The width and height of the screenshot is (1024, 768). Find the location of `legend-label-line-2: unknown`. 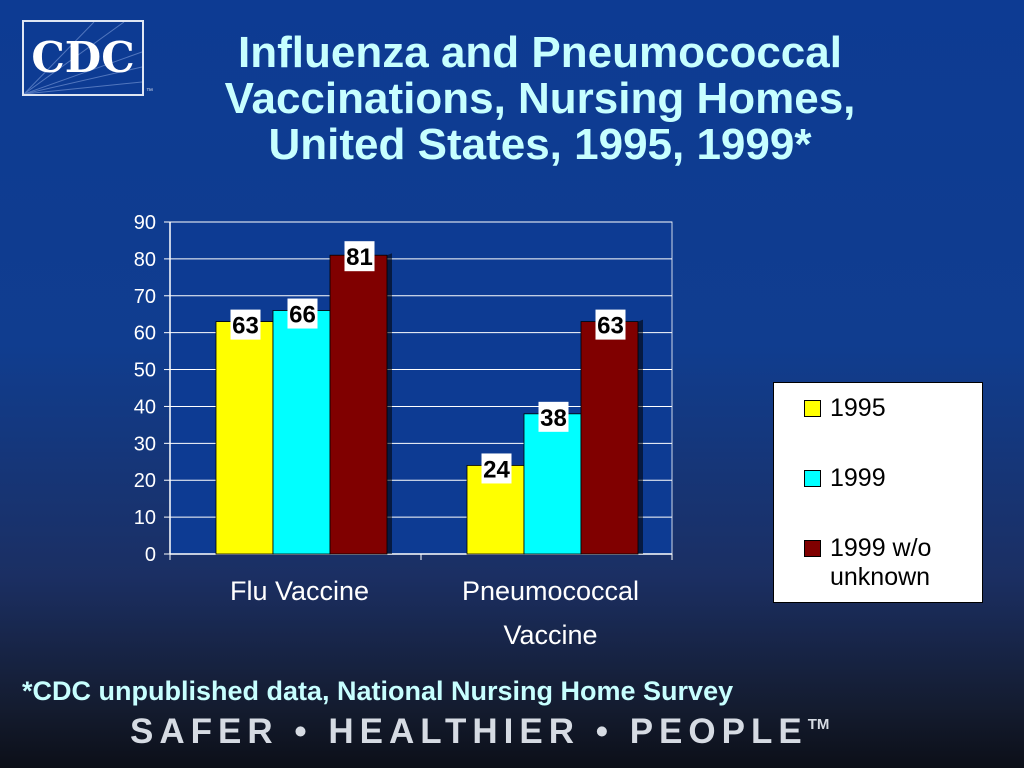

legend-label-line-2: unknown is located at coordinates (880, 577).